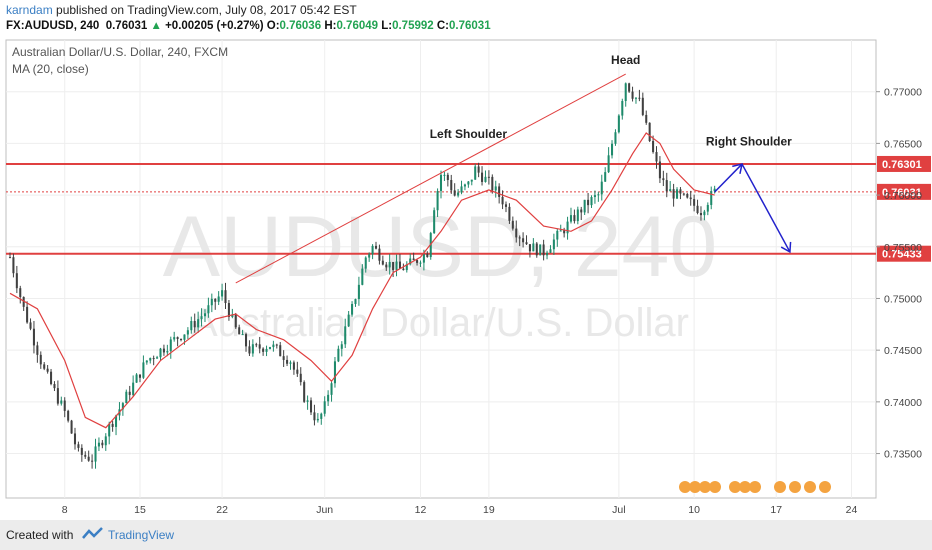 Image resolution: width=932 pixels, height=550 pixels. What do you see at coordinates (611, 101) in the screenshot?
I see `annotations: Head Left Shoulder Right Shoulder` at bounding box center [611, 101].